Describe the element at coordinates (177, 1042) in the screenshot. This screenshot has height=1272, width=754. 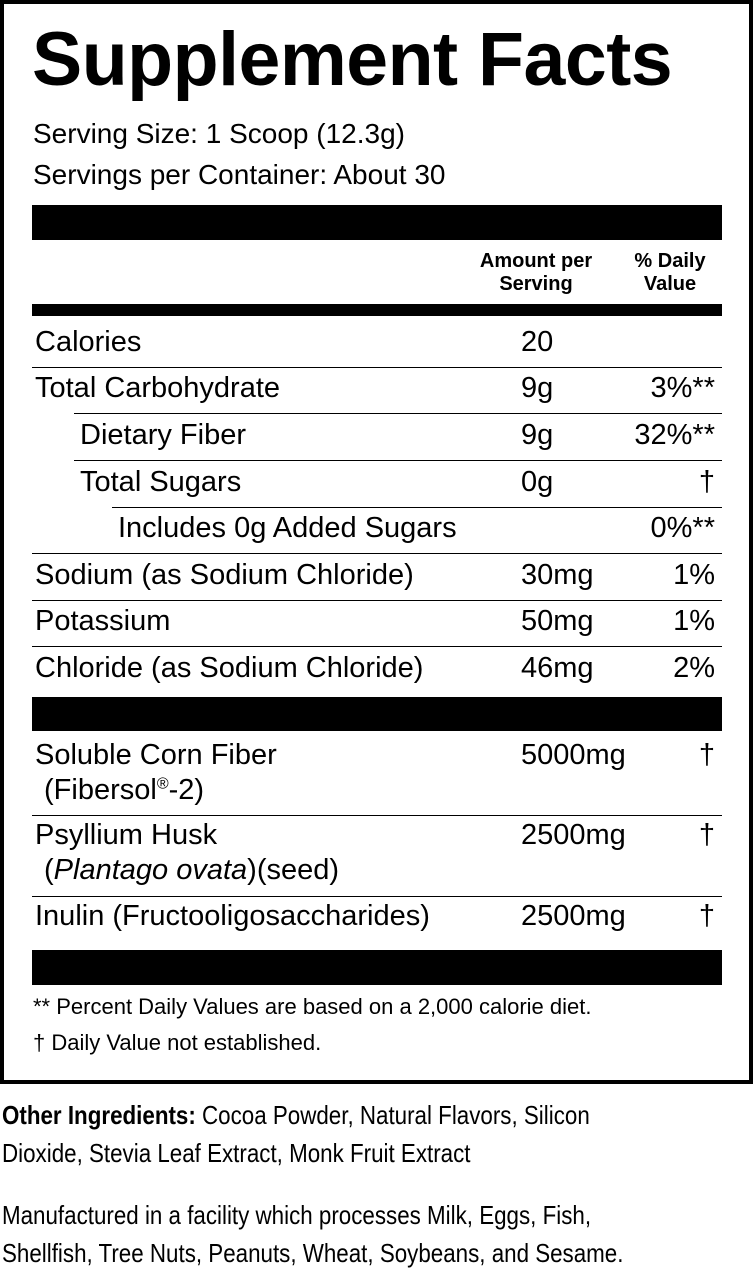
I see `footnote-dagger: † Daily Value not established.` at that location.